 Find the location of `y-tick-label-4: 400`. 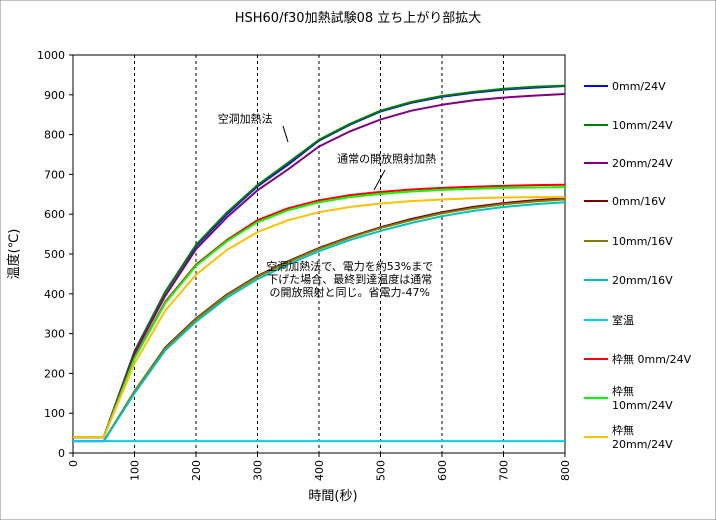

y-tick-label-4: 400 is located at coordinates (54, 294).